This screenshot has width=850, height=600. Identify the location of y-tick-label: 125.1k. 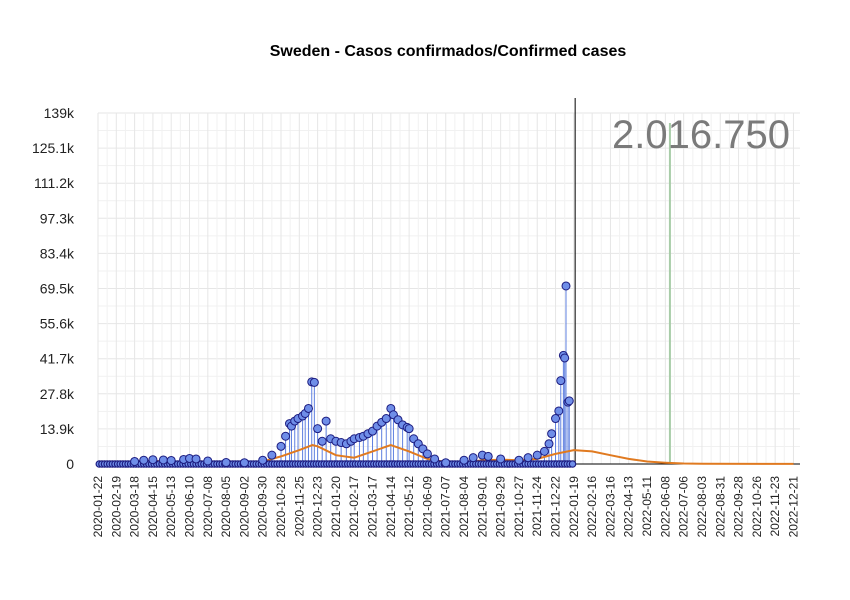
(53, 148).